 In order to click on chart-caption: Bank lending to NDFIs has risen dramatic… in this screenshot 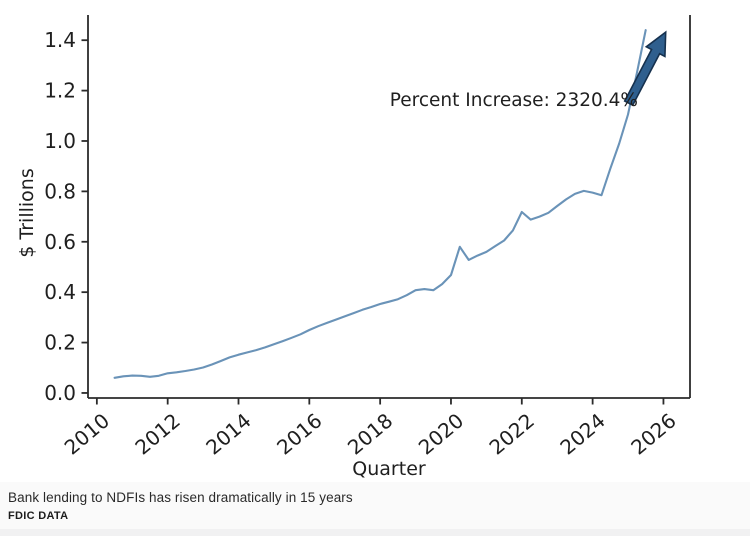, I will do `click(180, 497)`.